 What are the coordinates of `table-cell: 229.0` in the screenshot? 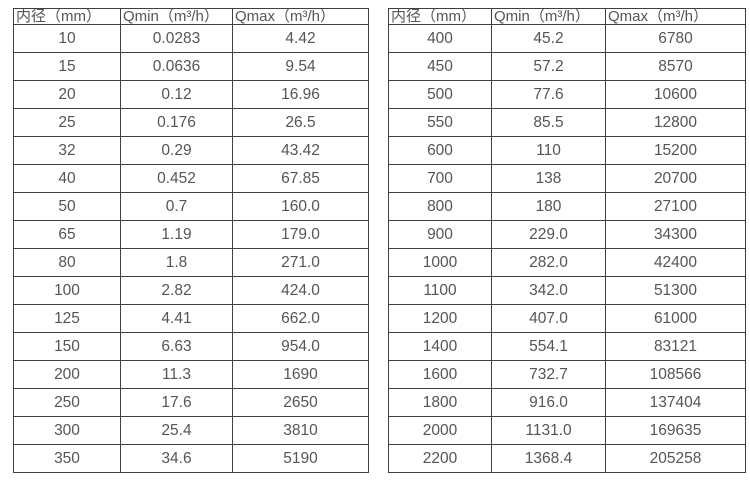 It's located at (548, 234).